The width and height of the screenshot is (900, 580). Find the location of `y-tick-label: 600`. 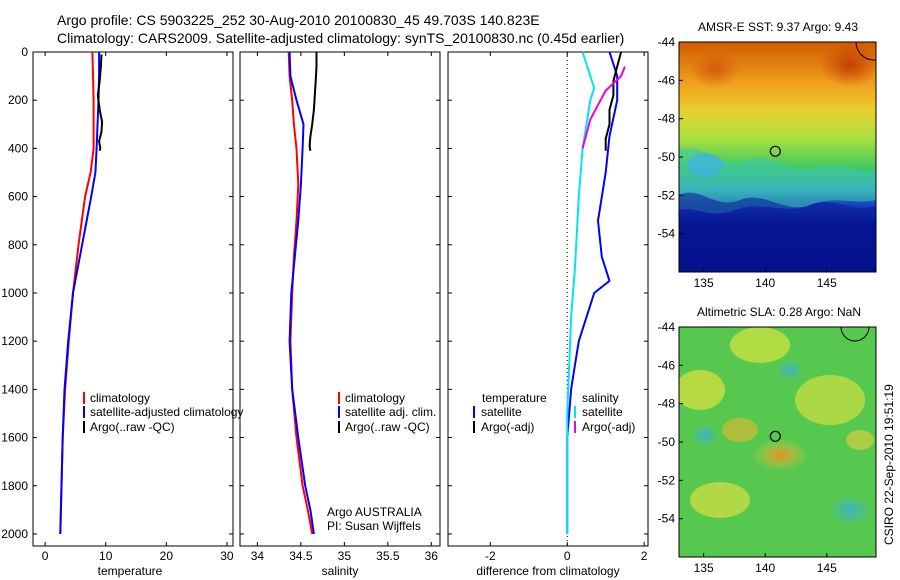

y-tick-label: 600 is located at coordinates (18, 197).